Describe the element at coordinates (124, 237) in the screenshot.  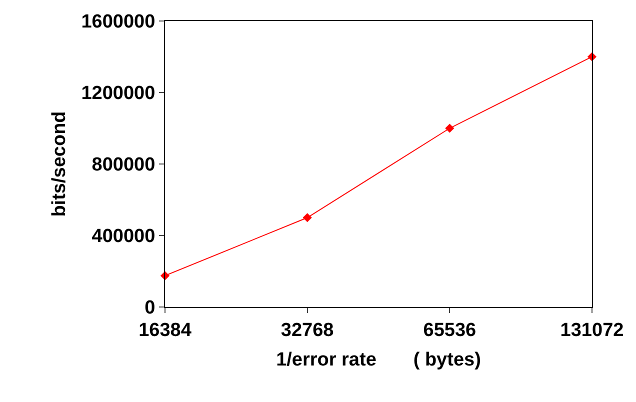
I see `y-tick-label: 400000` at that location.